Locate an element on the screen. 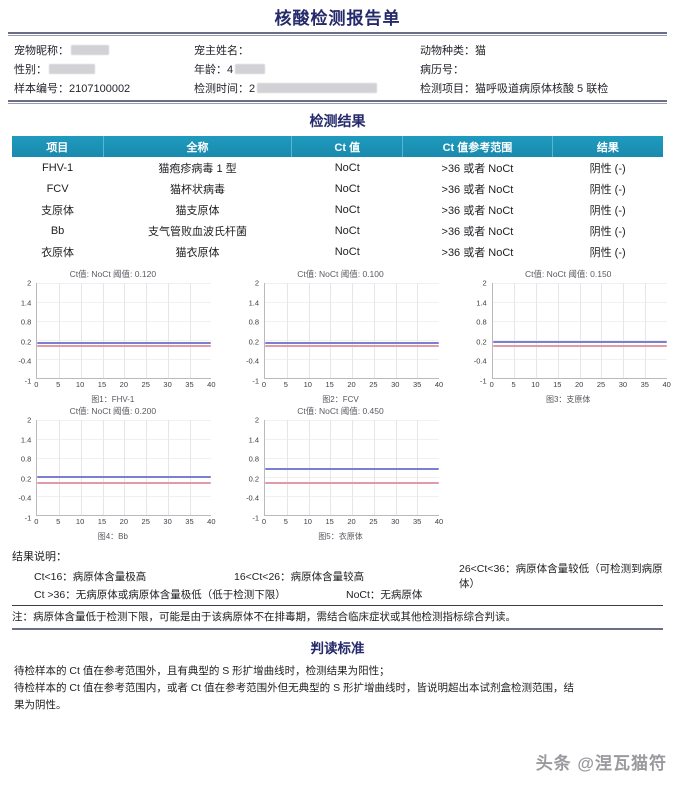 The height and width of the screenshot is (786, 675). col-header-ct: Ct 值 is located at coordinates (347, 146).